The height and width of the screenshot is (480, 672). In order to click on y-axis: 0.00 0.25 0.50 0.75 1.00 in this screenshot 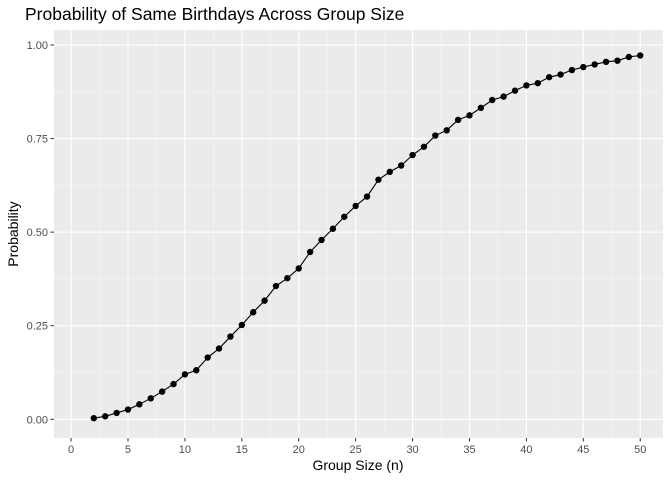, I will do `click(40, 233)`.